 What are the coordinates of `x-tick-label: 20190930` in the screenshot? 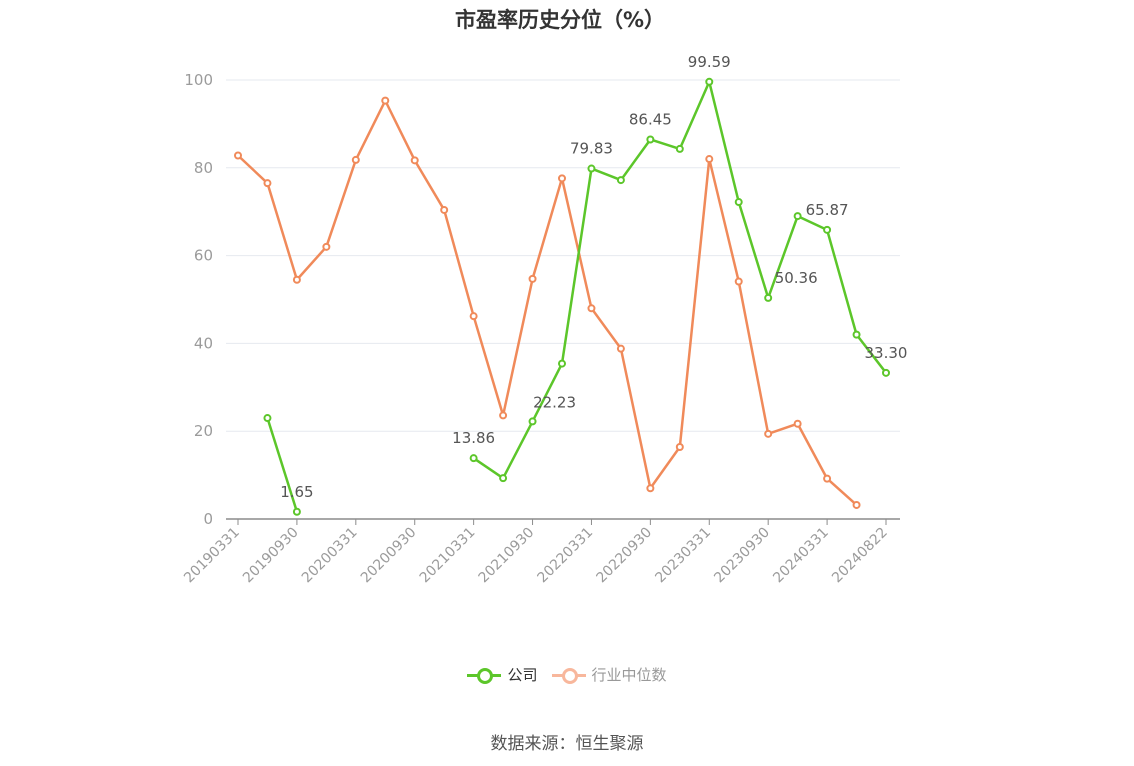 It's located at (271, 556).